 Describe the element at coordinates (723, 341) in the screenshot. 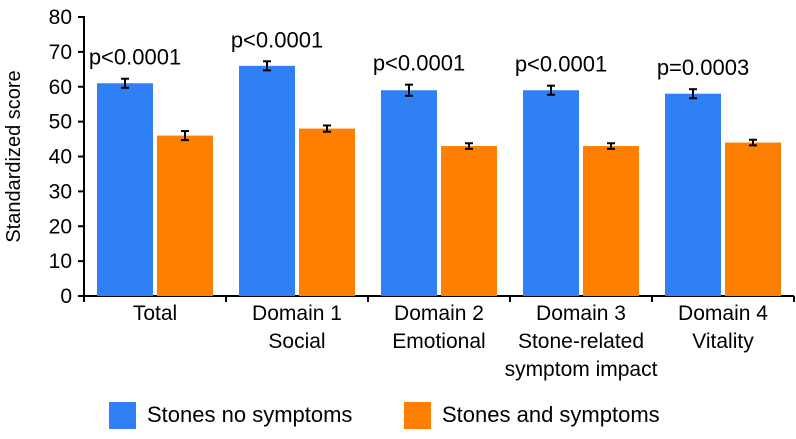

I see `x-category-label-line: Vitality` at that location.